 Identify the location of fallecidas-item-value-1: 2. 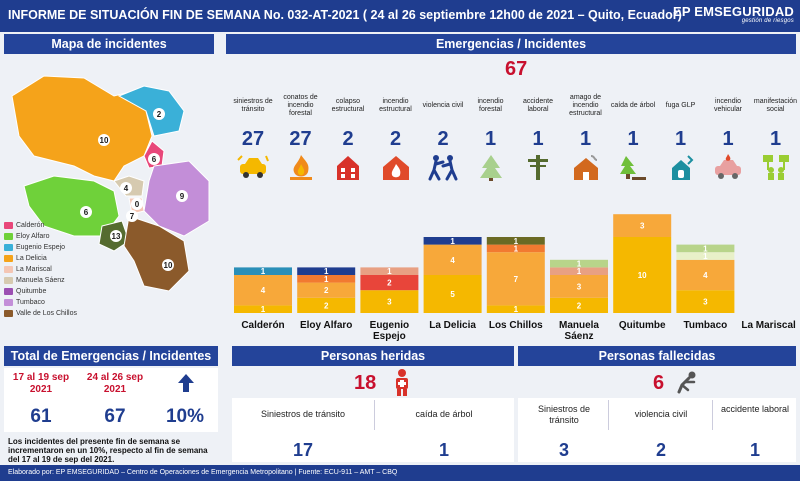
(660, 450).